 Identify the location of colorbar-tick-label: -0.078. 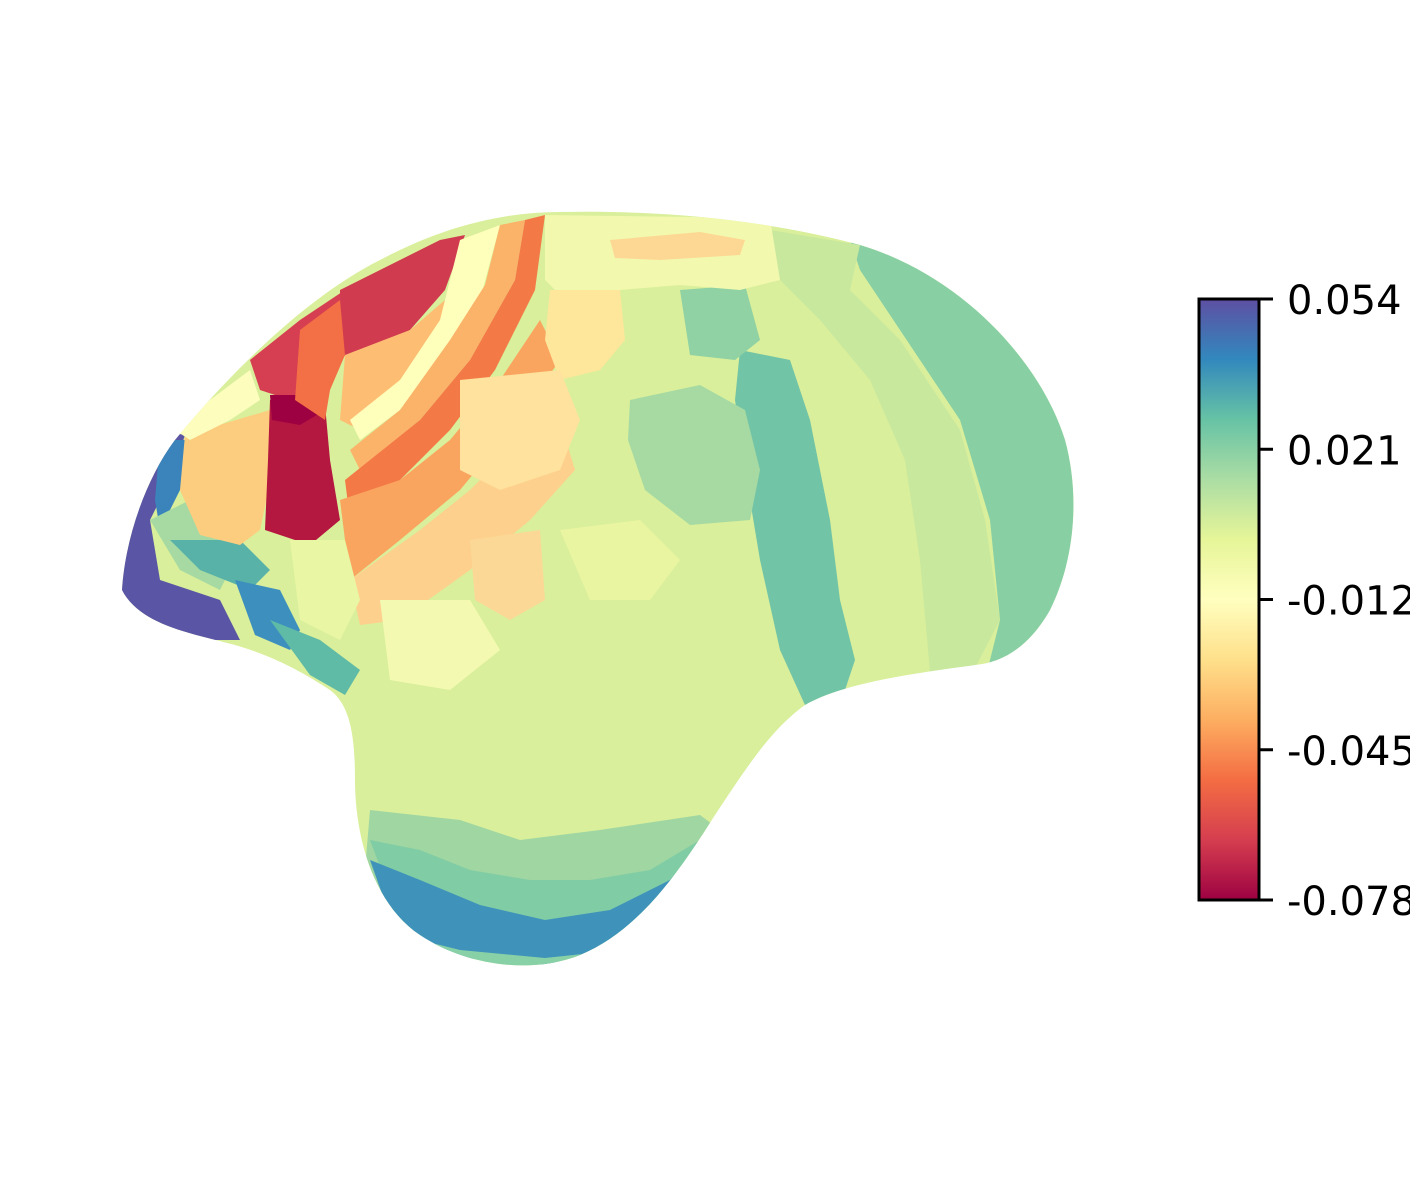
(1348, 902).